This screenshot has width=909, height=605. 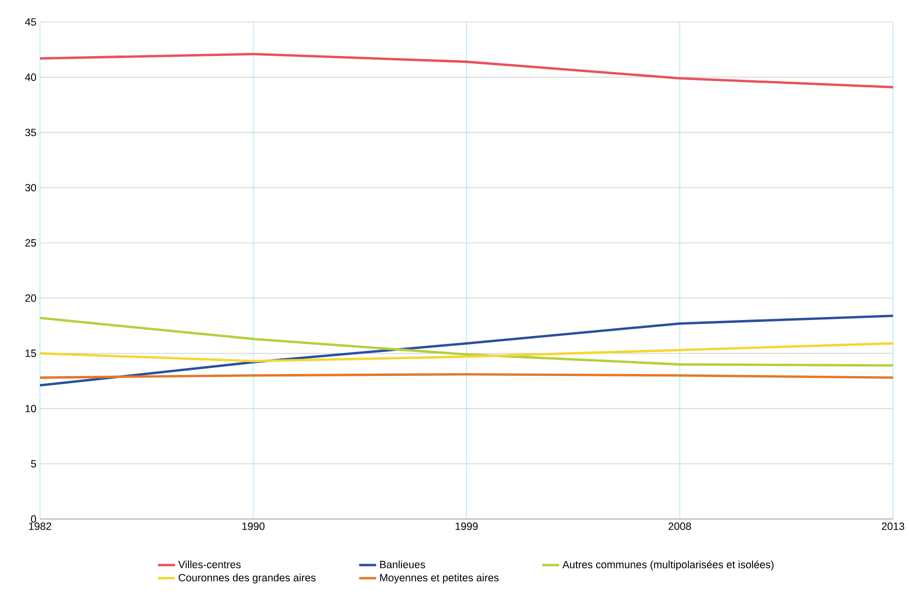 I want to click on x-tick-label: 1990, so click(x=253, y=526).